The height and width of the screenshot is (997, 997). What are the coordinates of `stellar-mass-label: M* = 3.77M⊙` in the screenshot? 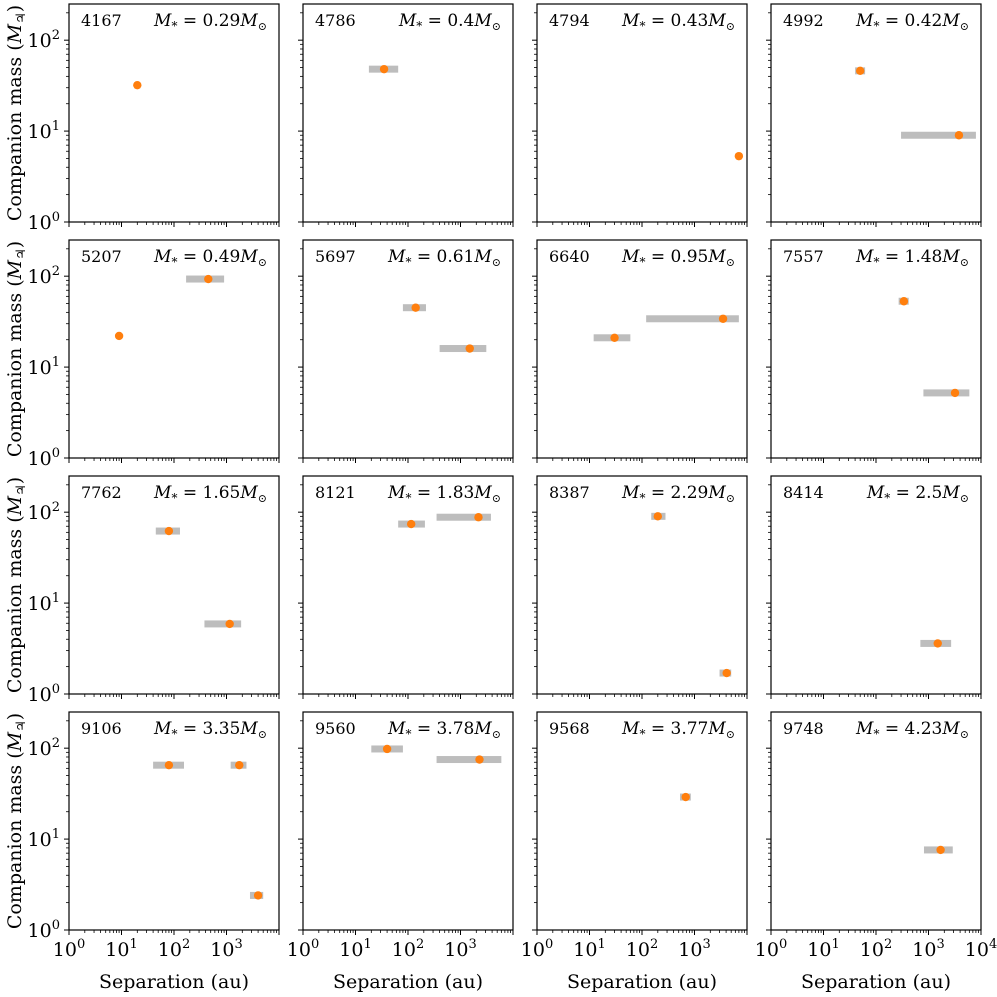 It's located at (678, 730).